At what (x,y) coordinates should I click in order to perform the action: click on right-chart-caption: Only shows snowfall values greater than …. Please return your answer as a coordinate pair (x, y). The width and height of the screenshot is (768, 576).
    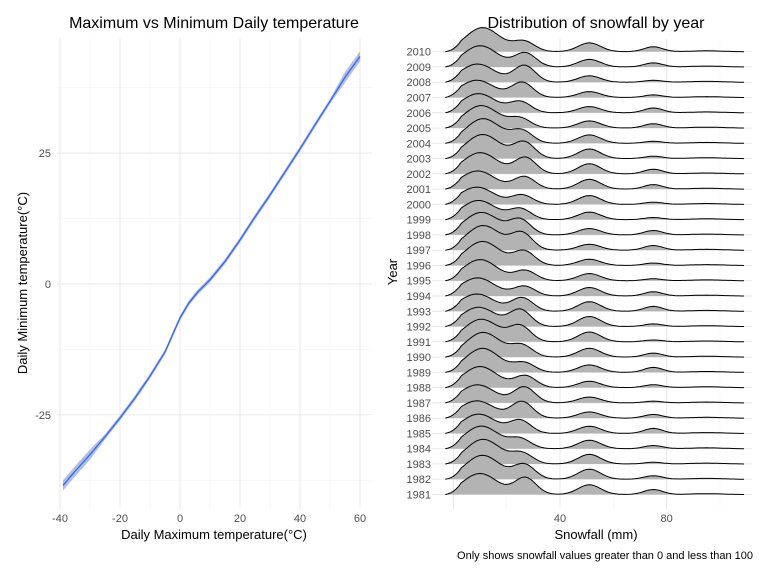
    Looking at the image, I should click on (605, 556).